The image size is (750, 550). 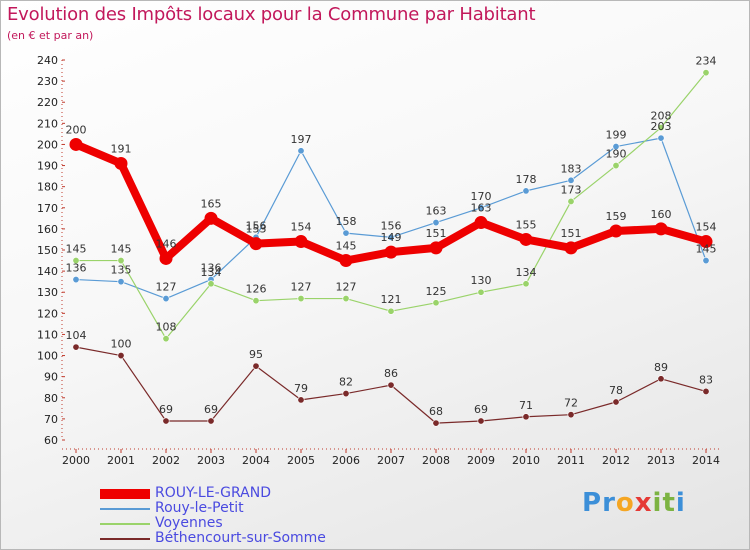 What do you see at coordinates (436, 291) in the screenshot?
I see `data-label: 125` at bounding box center [436, 291].